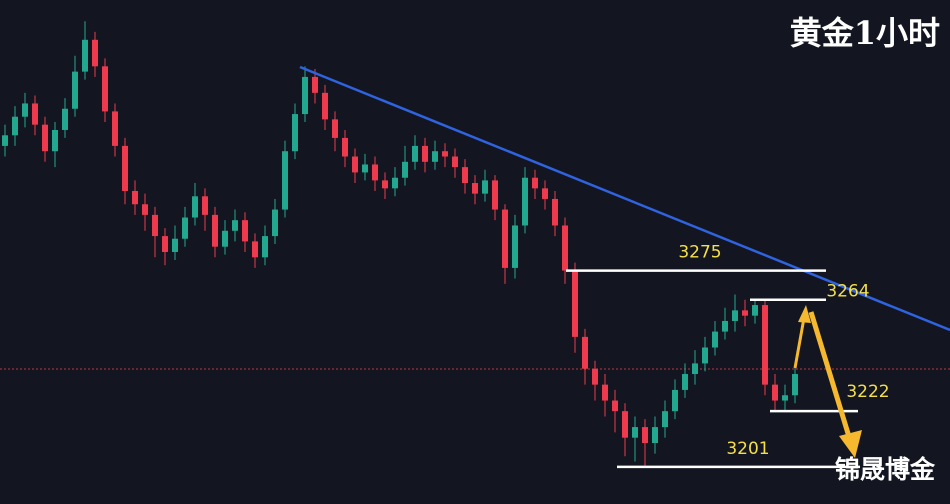 This screenshot has width=950, height=504. What do you see at coordinates (867, 392) in the screenshot?
I see `level-label: 3222` at bounding box center [867, 392].